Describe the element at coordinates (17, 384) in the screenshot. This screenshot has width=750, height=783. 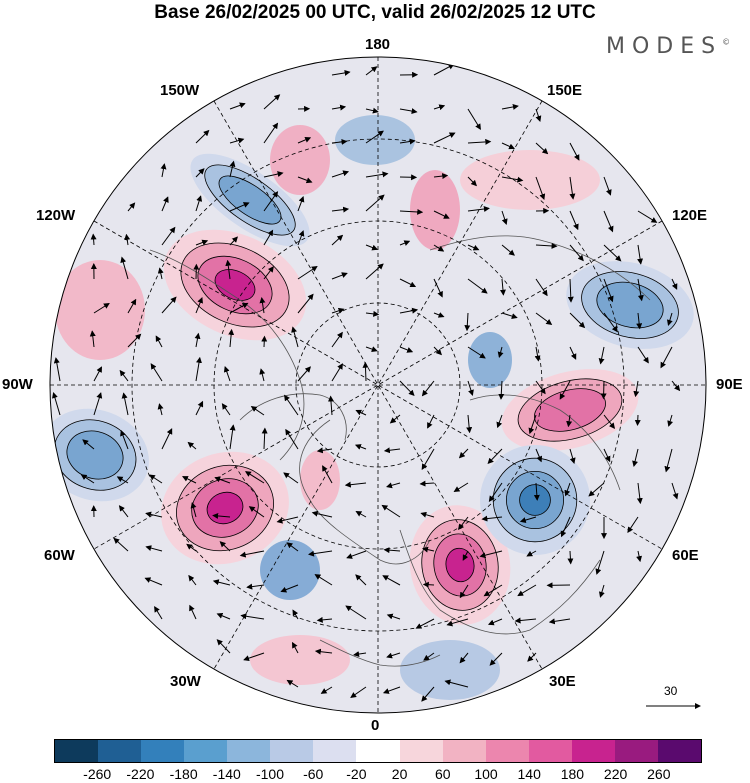
I see `lon-label-90w: 90W` at that location.